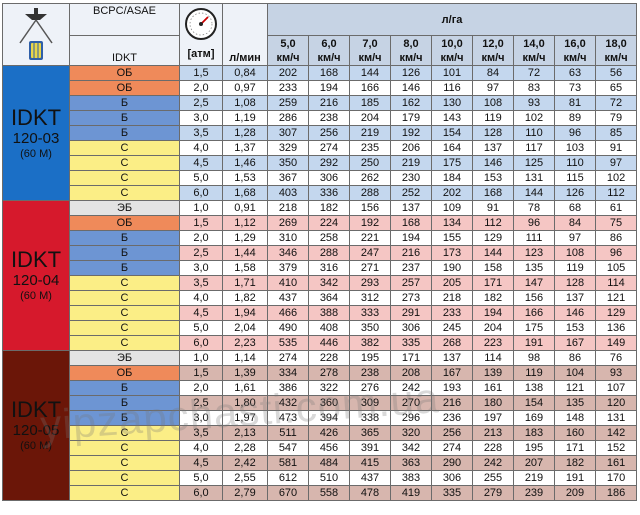  What do you see at coordinates (575, 253) in the screenshot?
I see `rate-value: 108` at bounding box center [575, 253].